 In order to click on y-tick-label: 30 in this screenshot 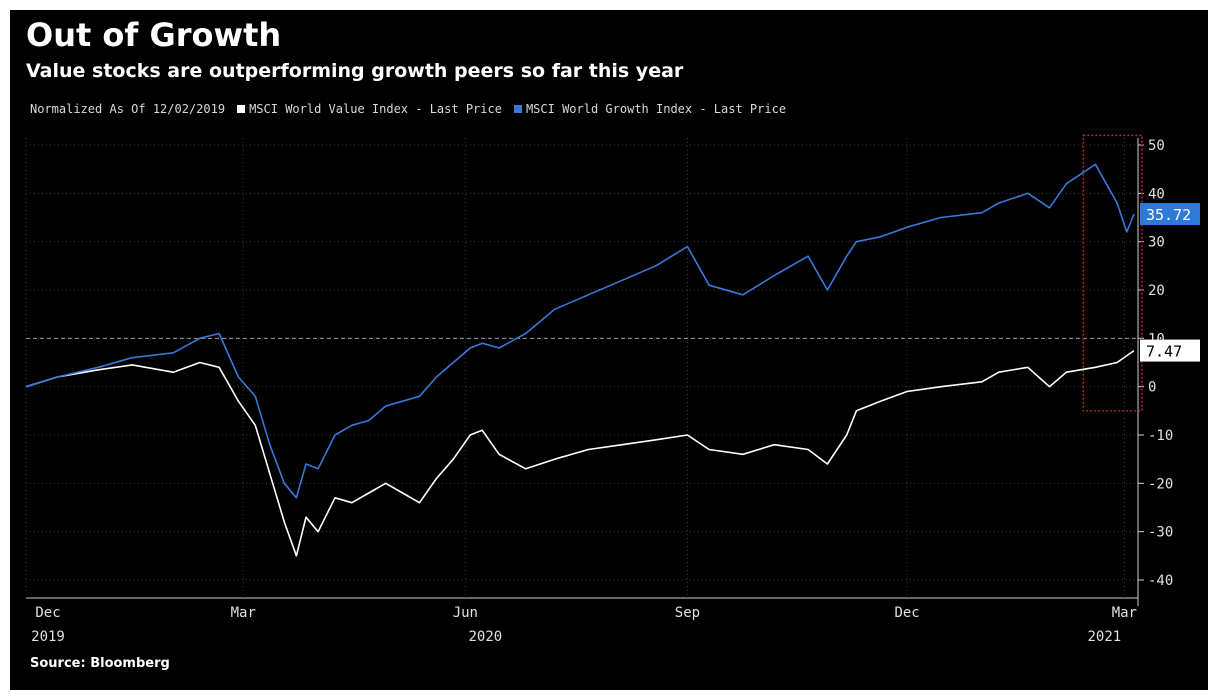, I will do `click(1156, 243)`.